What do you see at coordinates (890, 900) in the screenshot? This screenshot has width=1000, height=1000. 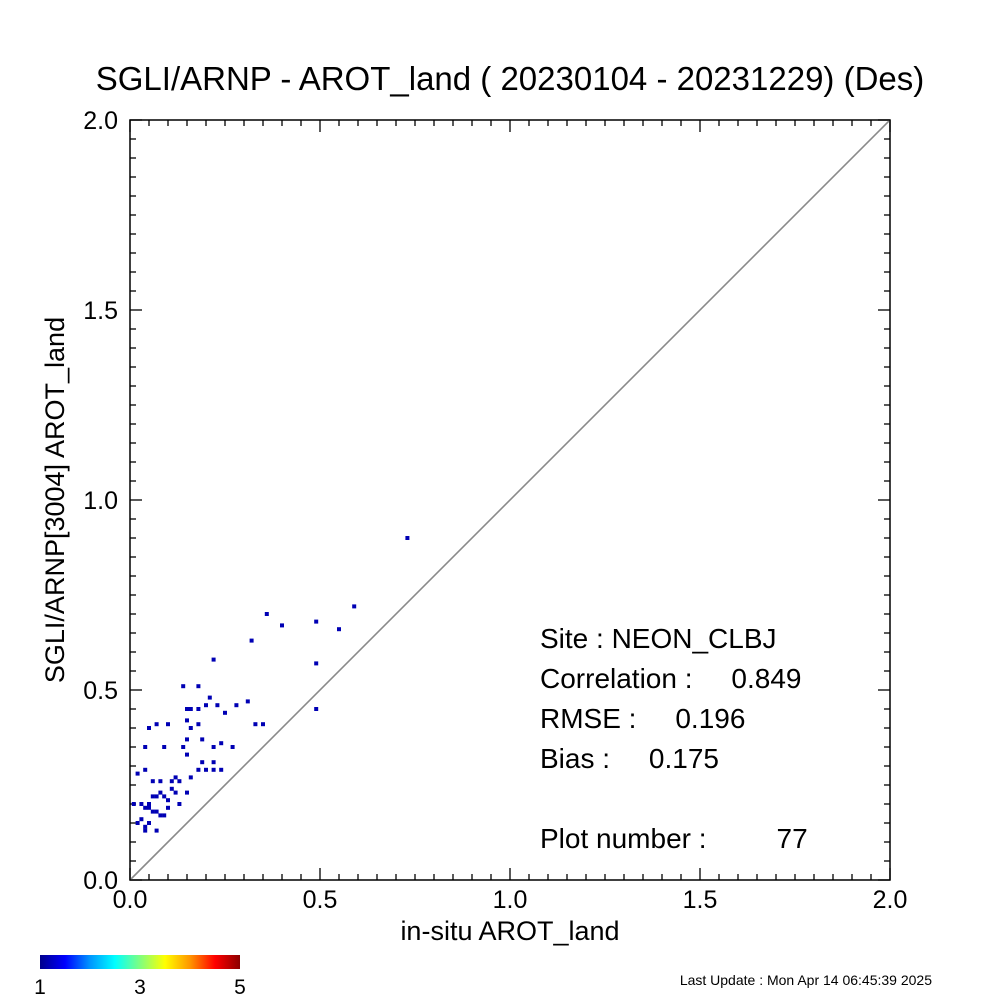 I see `x-tick-label: 2.0` at bounding box center [890, 900].